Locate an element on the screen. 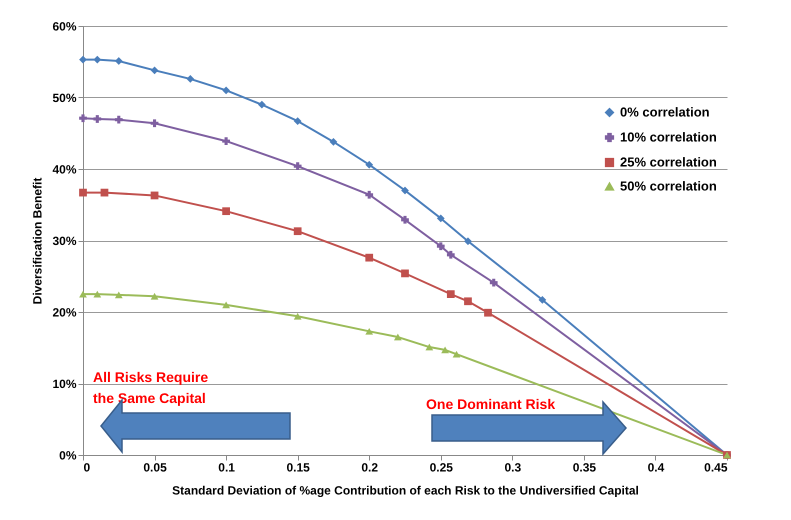 The width and height of the screenshot is (791, 520). x-tick-label: 0.3 is located at coordinates (513, 467).